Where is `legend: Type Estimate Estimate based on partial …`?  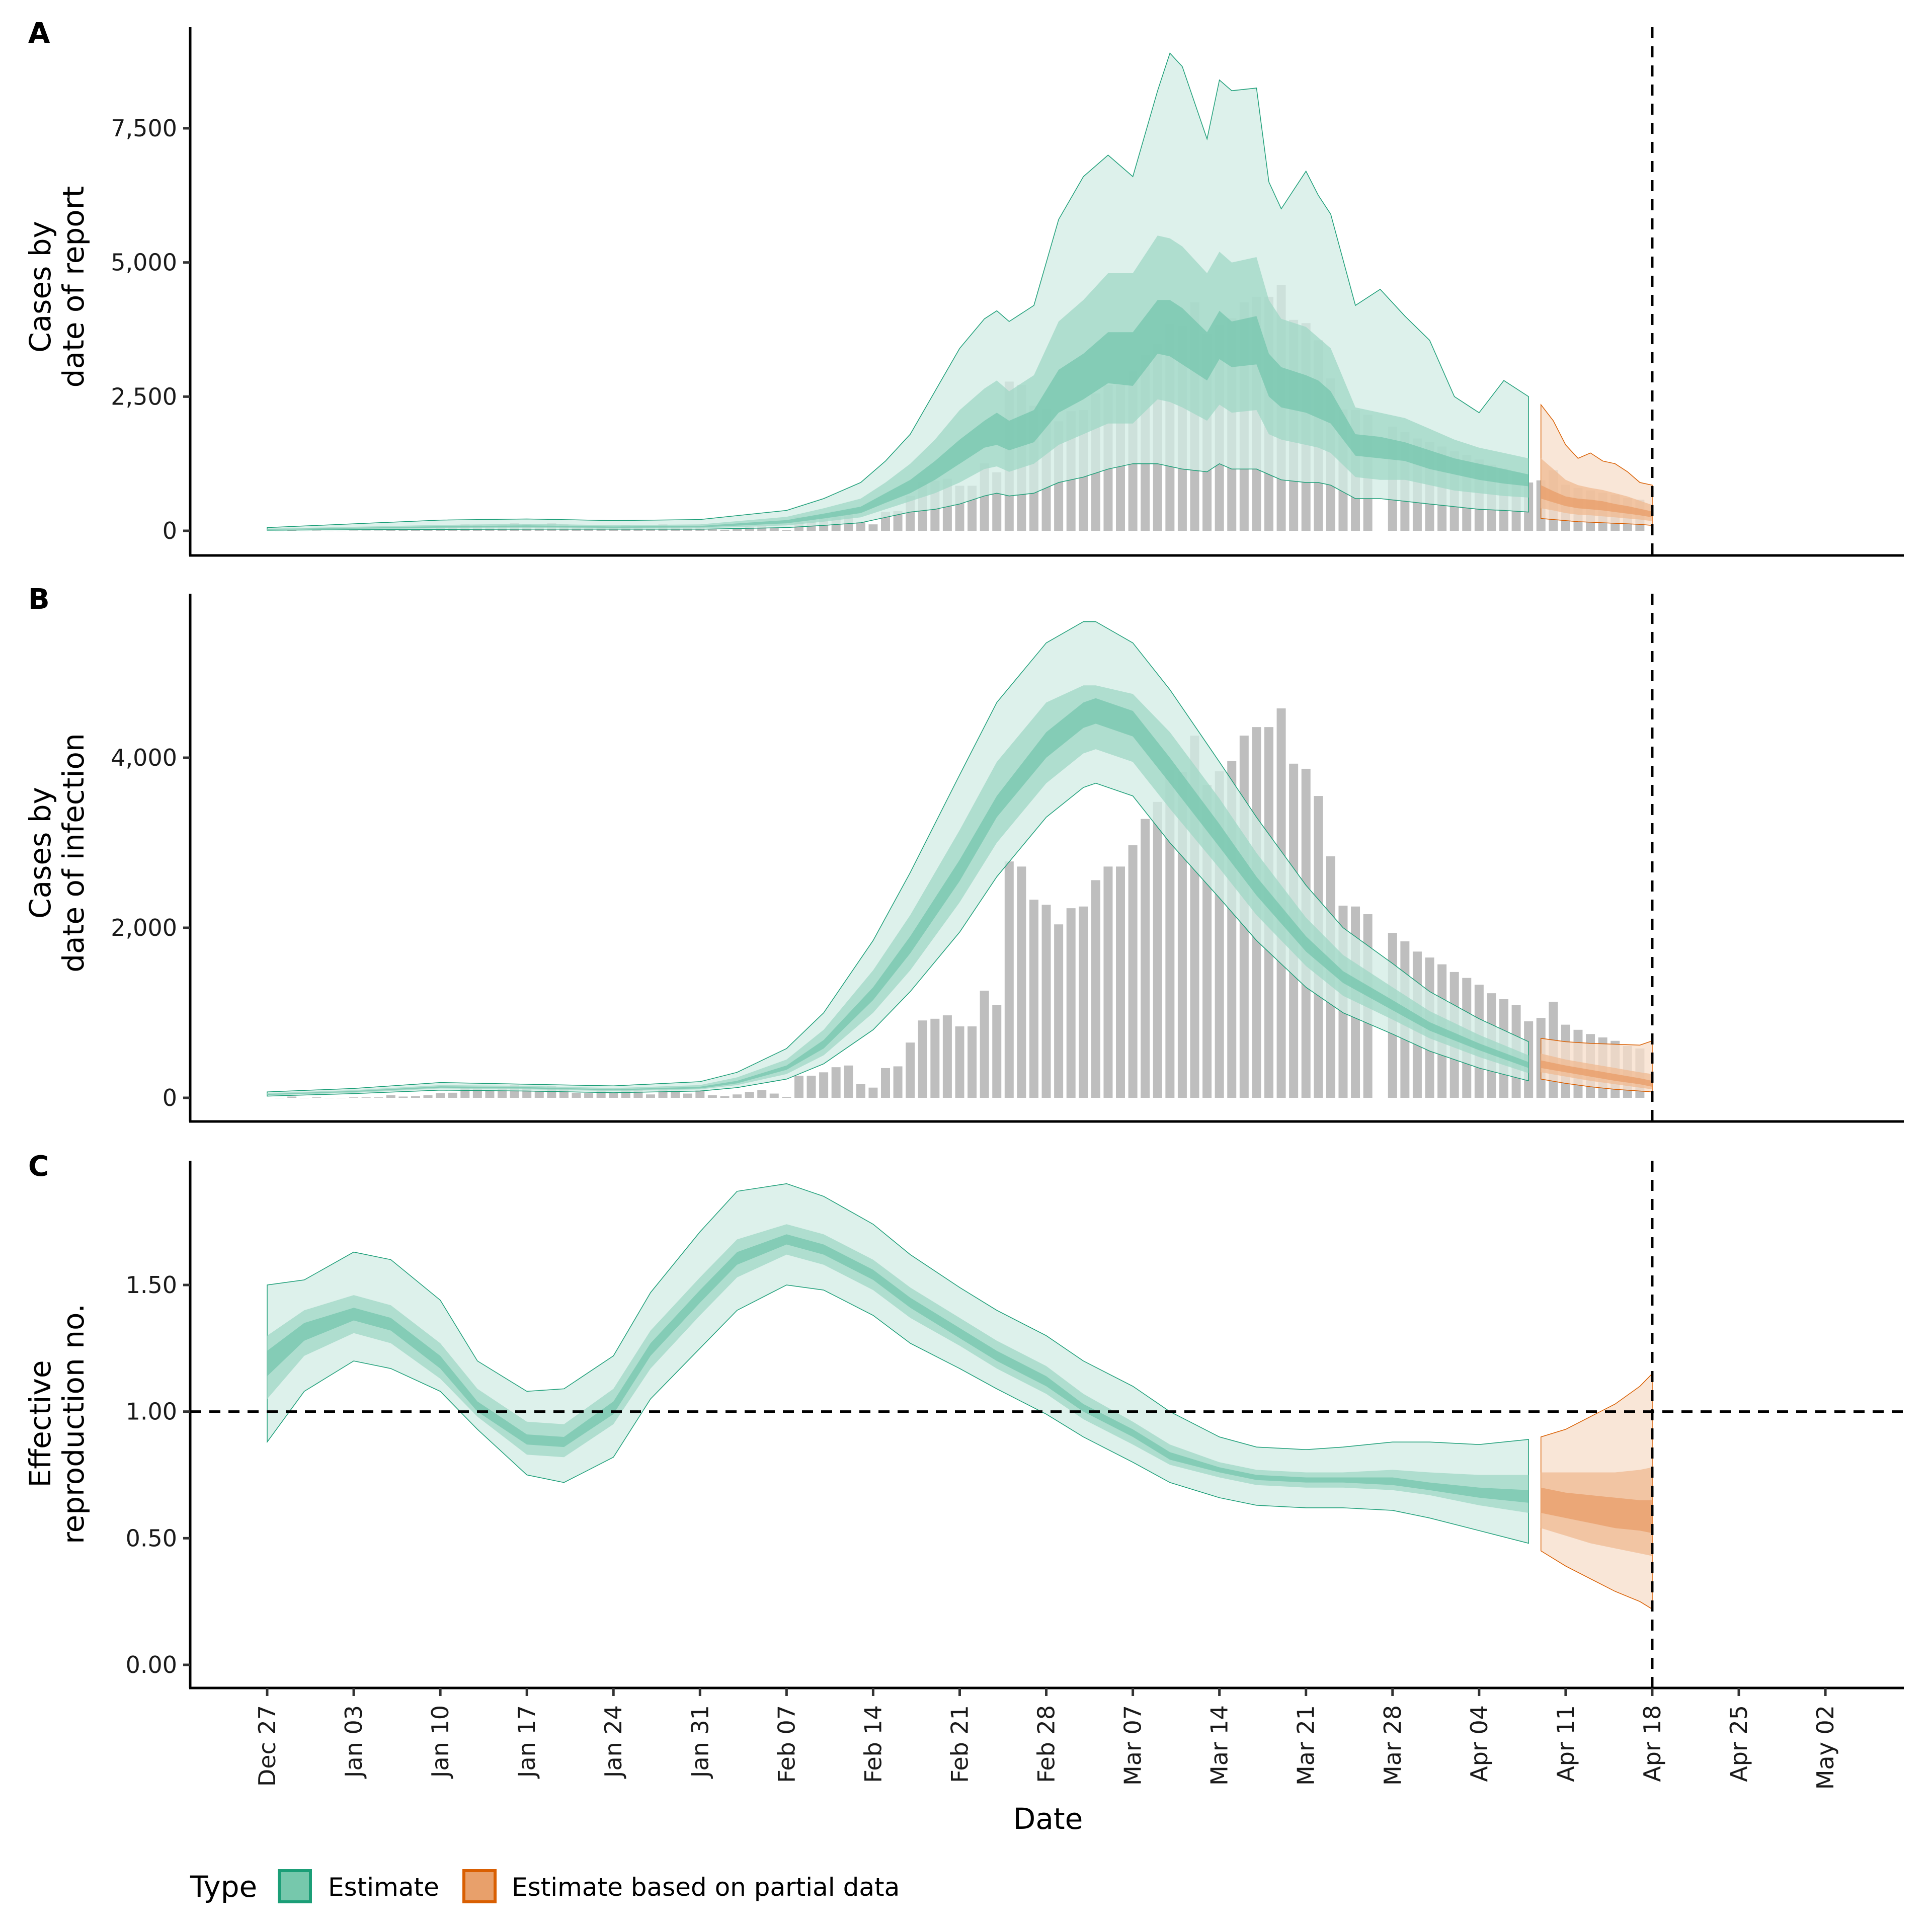
legend: Type Estimate Estimate based on partial … is located at coordinates (545, 1887).